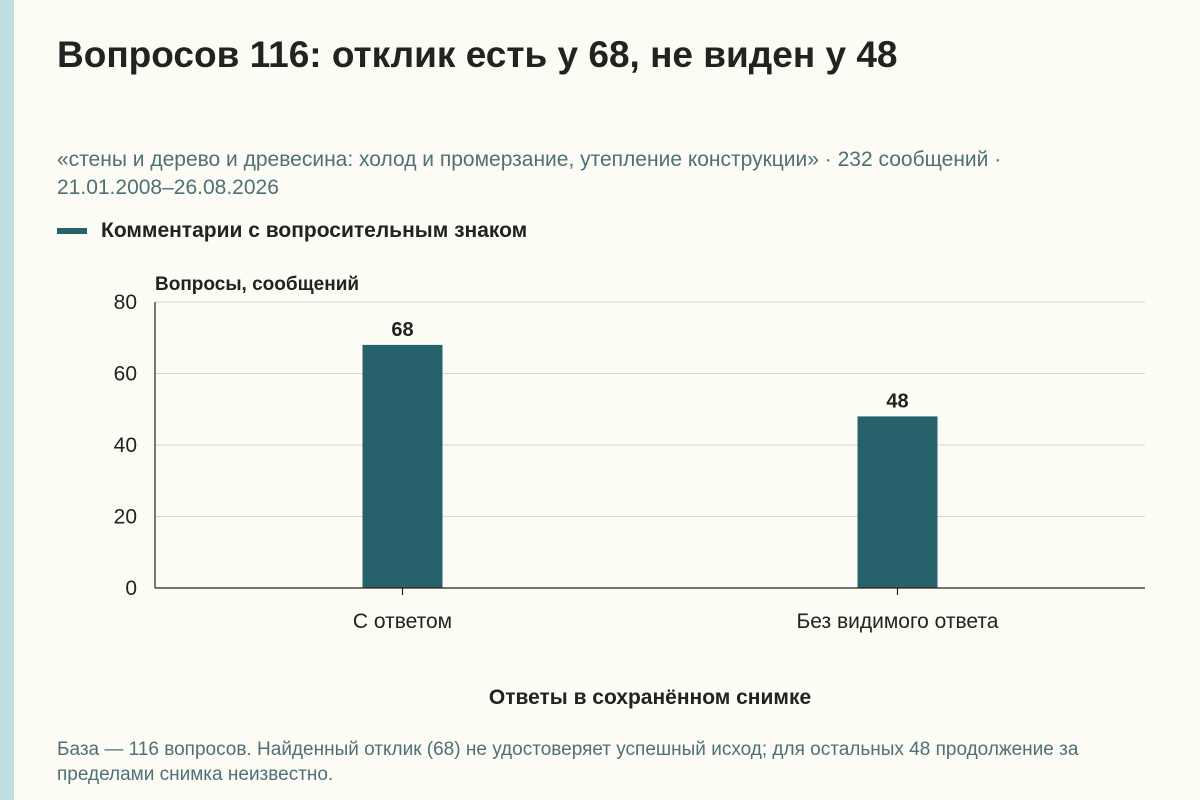 The image size is (1200, 800). Describe the element at coordinates (131, 588) in the screenshot. I see `y-tick-label: 0` at that location.